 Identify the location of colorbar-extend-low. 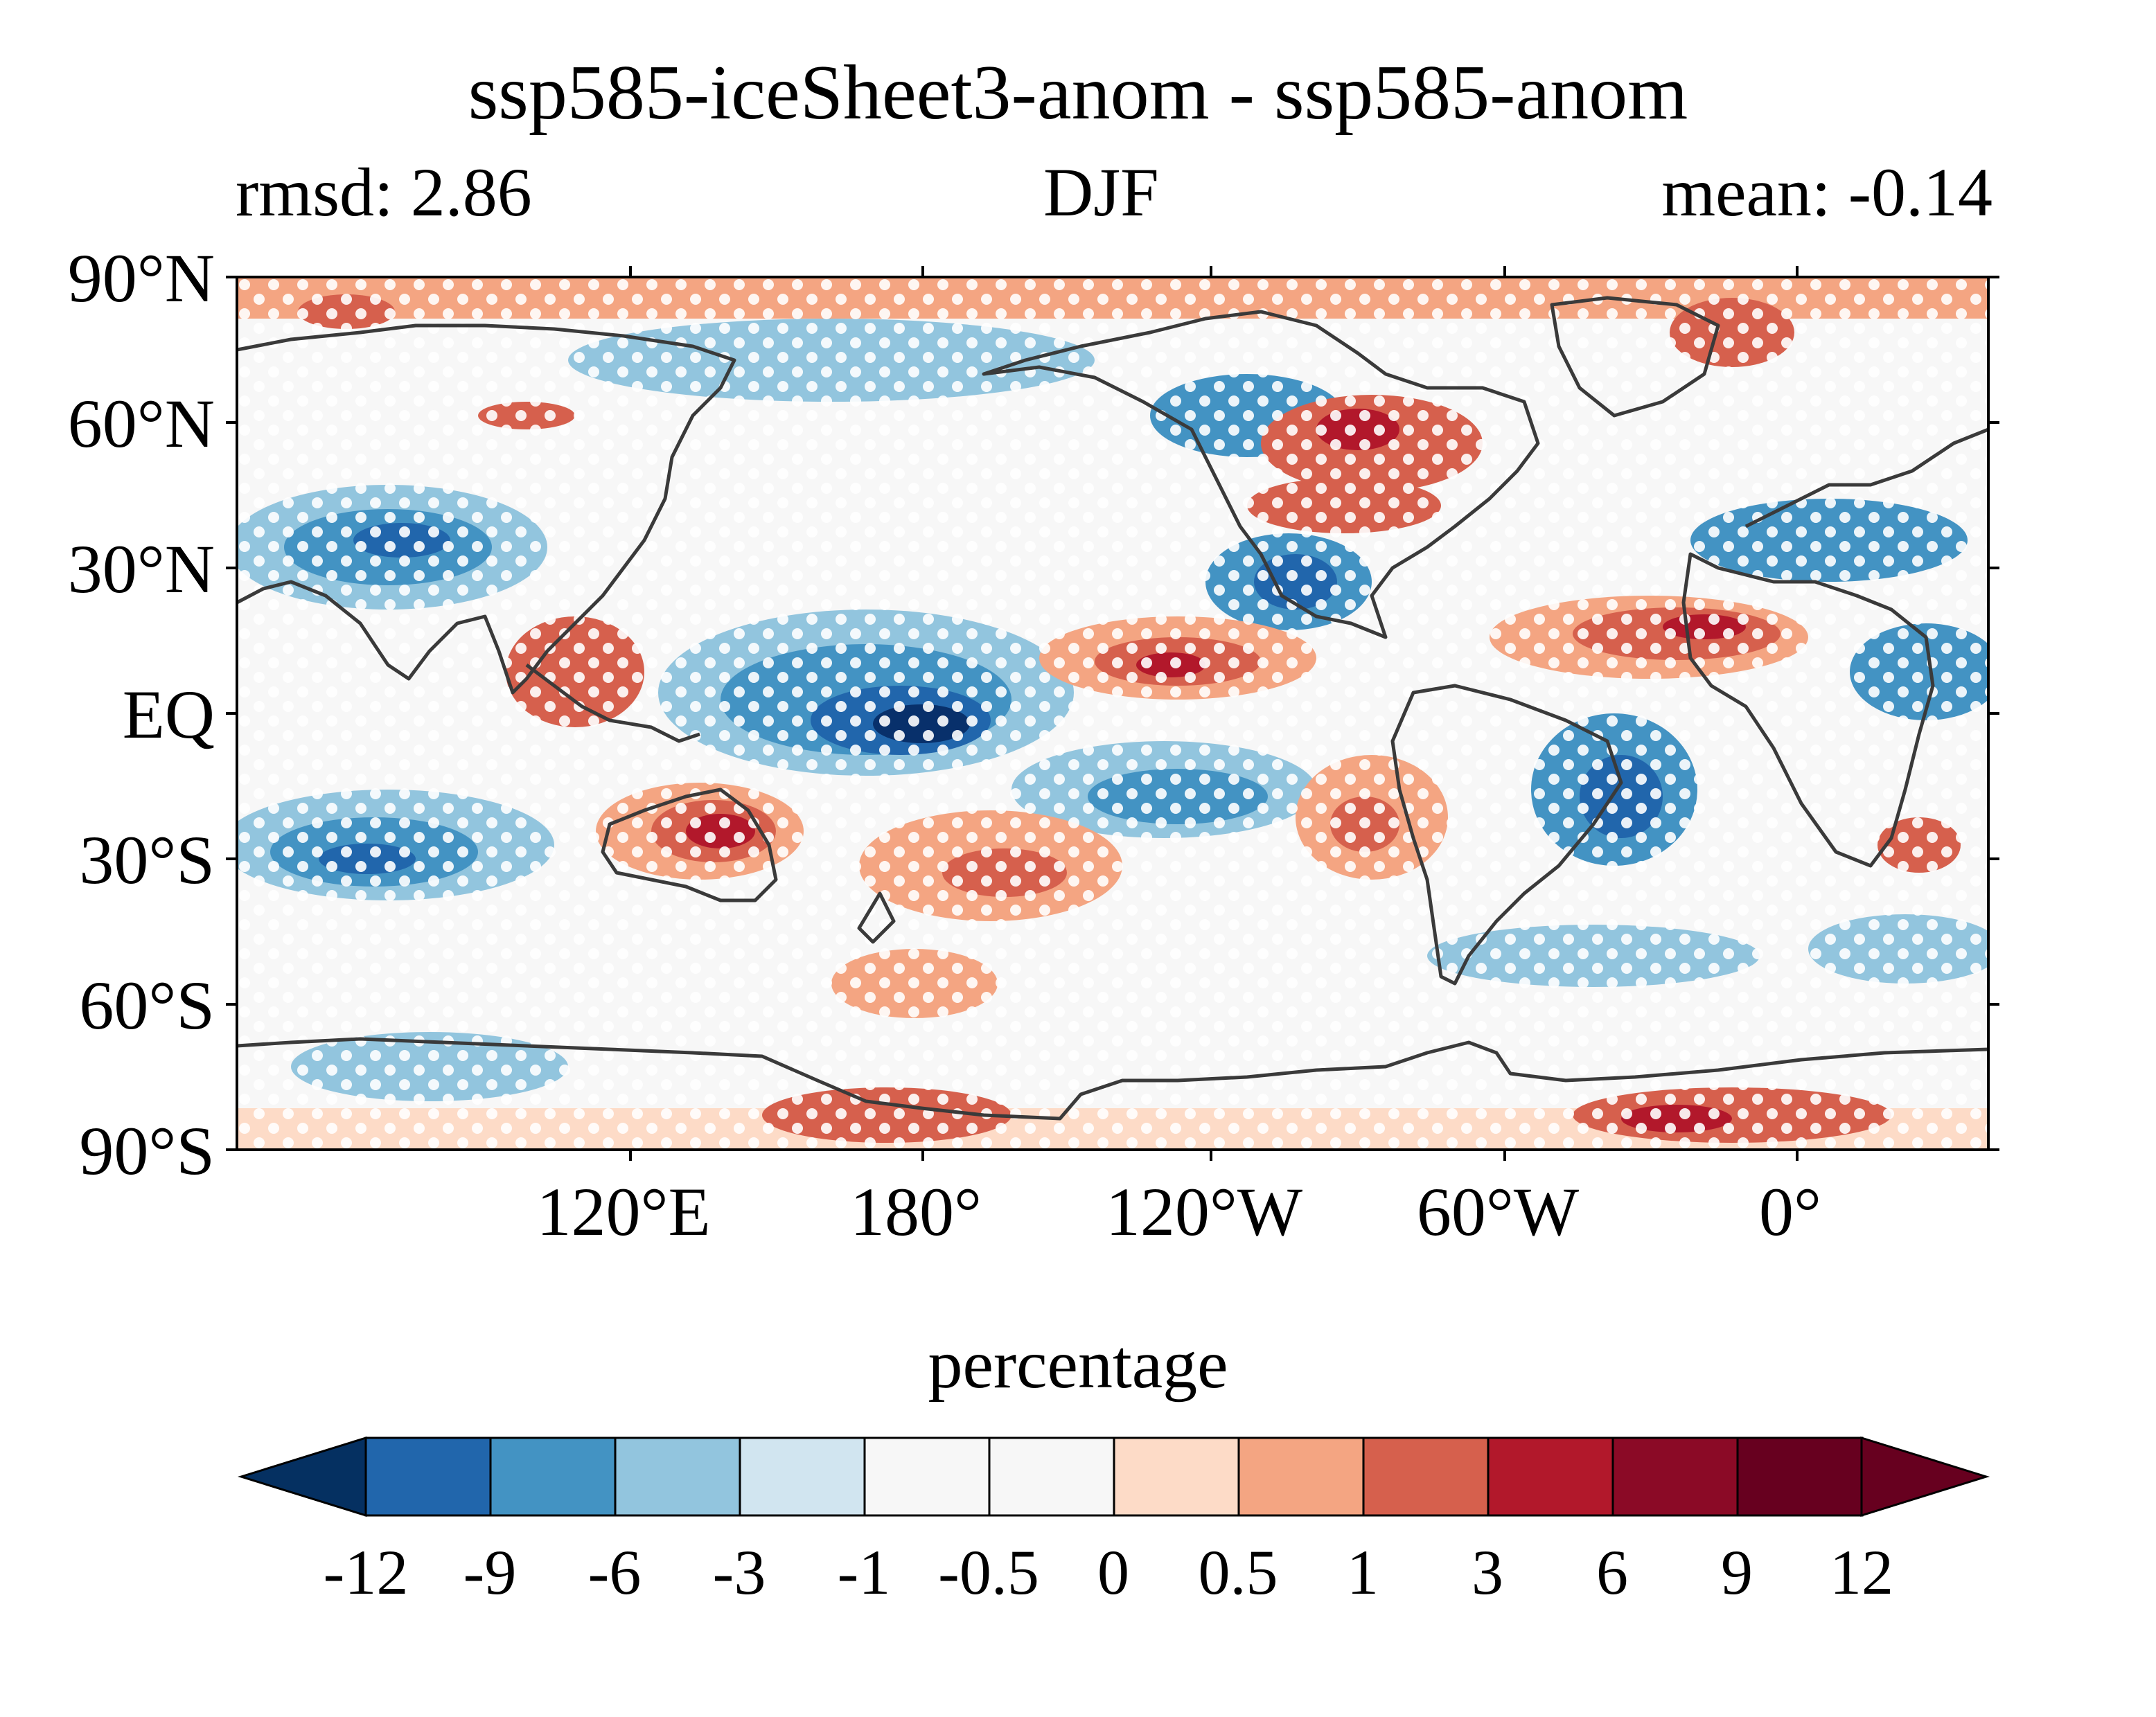
(302, 1477).